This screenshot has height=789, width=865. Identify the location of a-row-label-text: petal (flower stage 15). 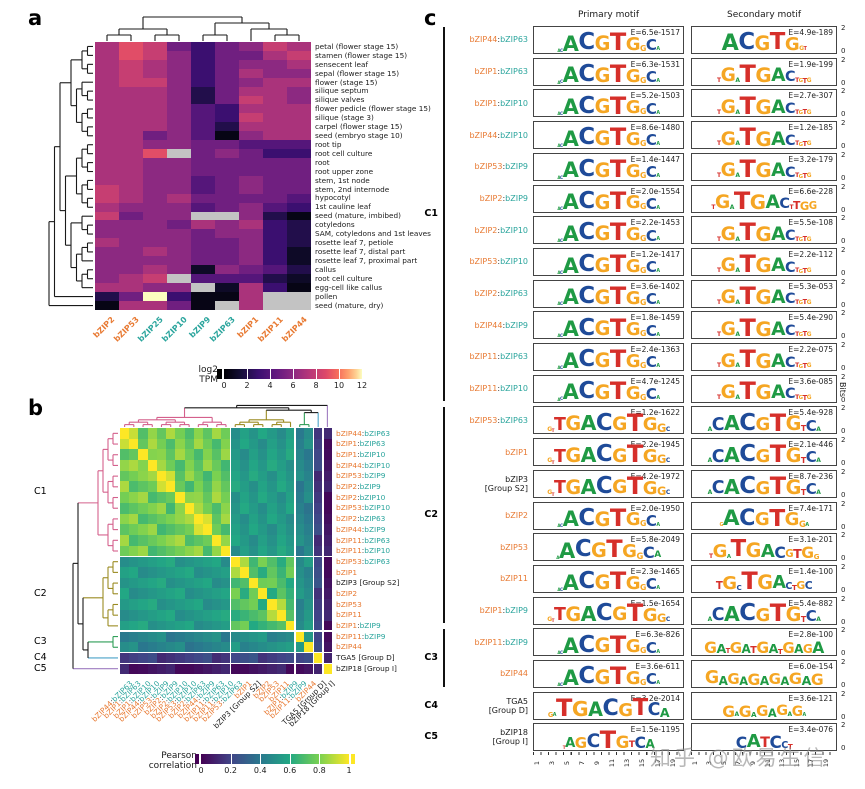
(357, 46).